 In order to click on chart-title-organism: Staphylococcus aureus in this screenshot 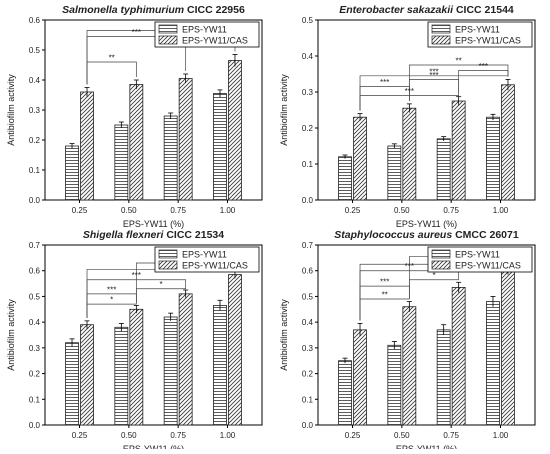, I will do `click(393, 235)`.